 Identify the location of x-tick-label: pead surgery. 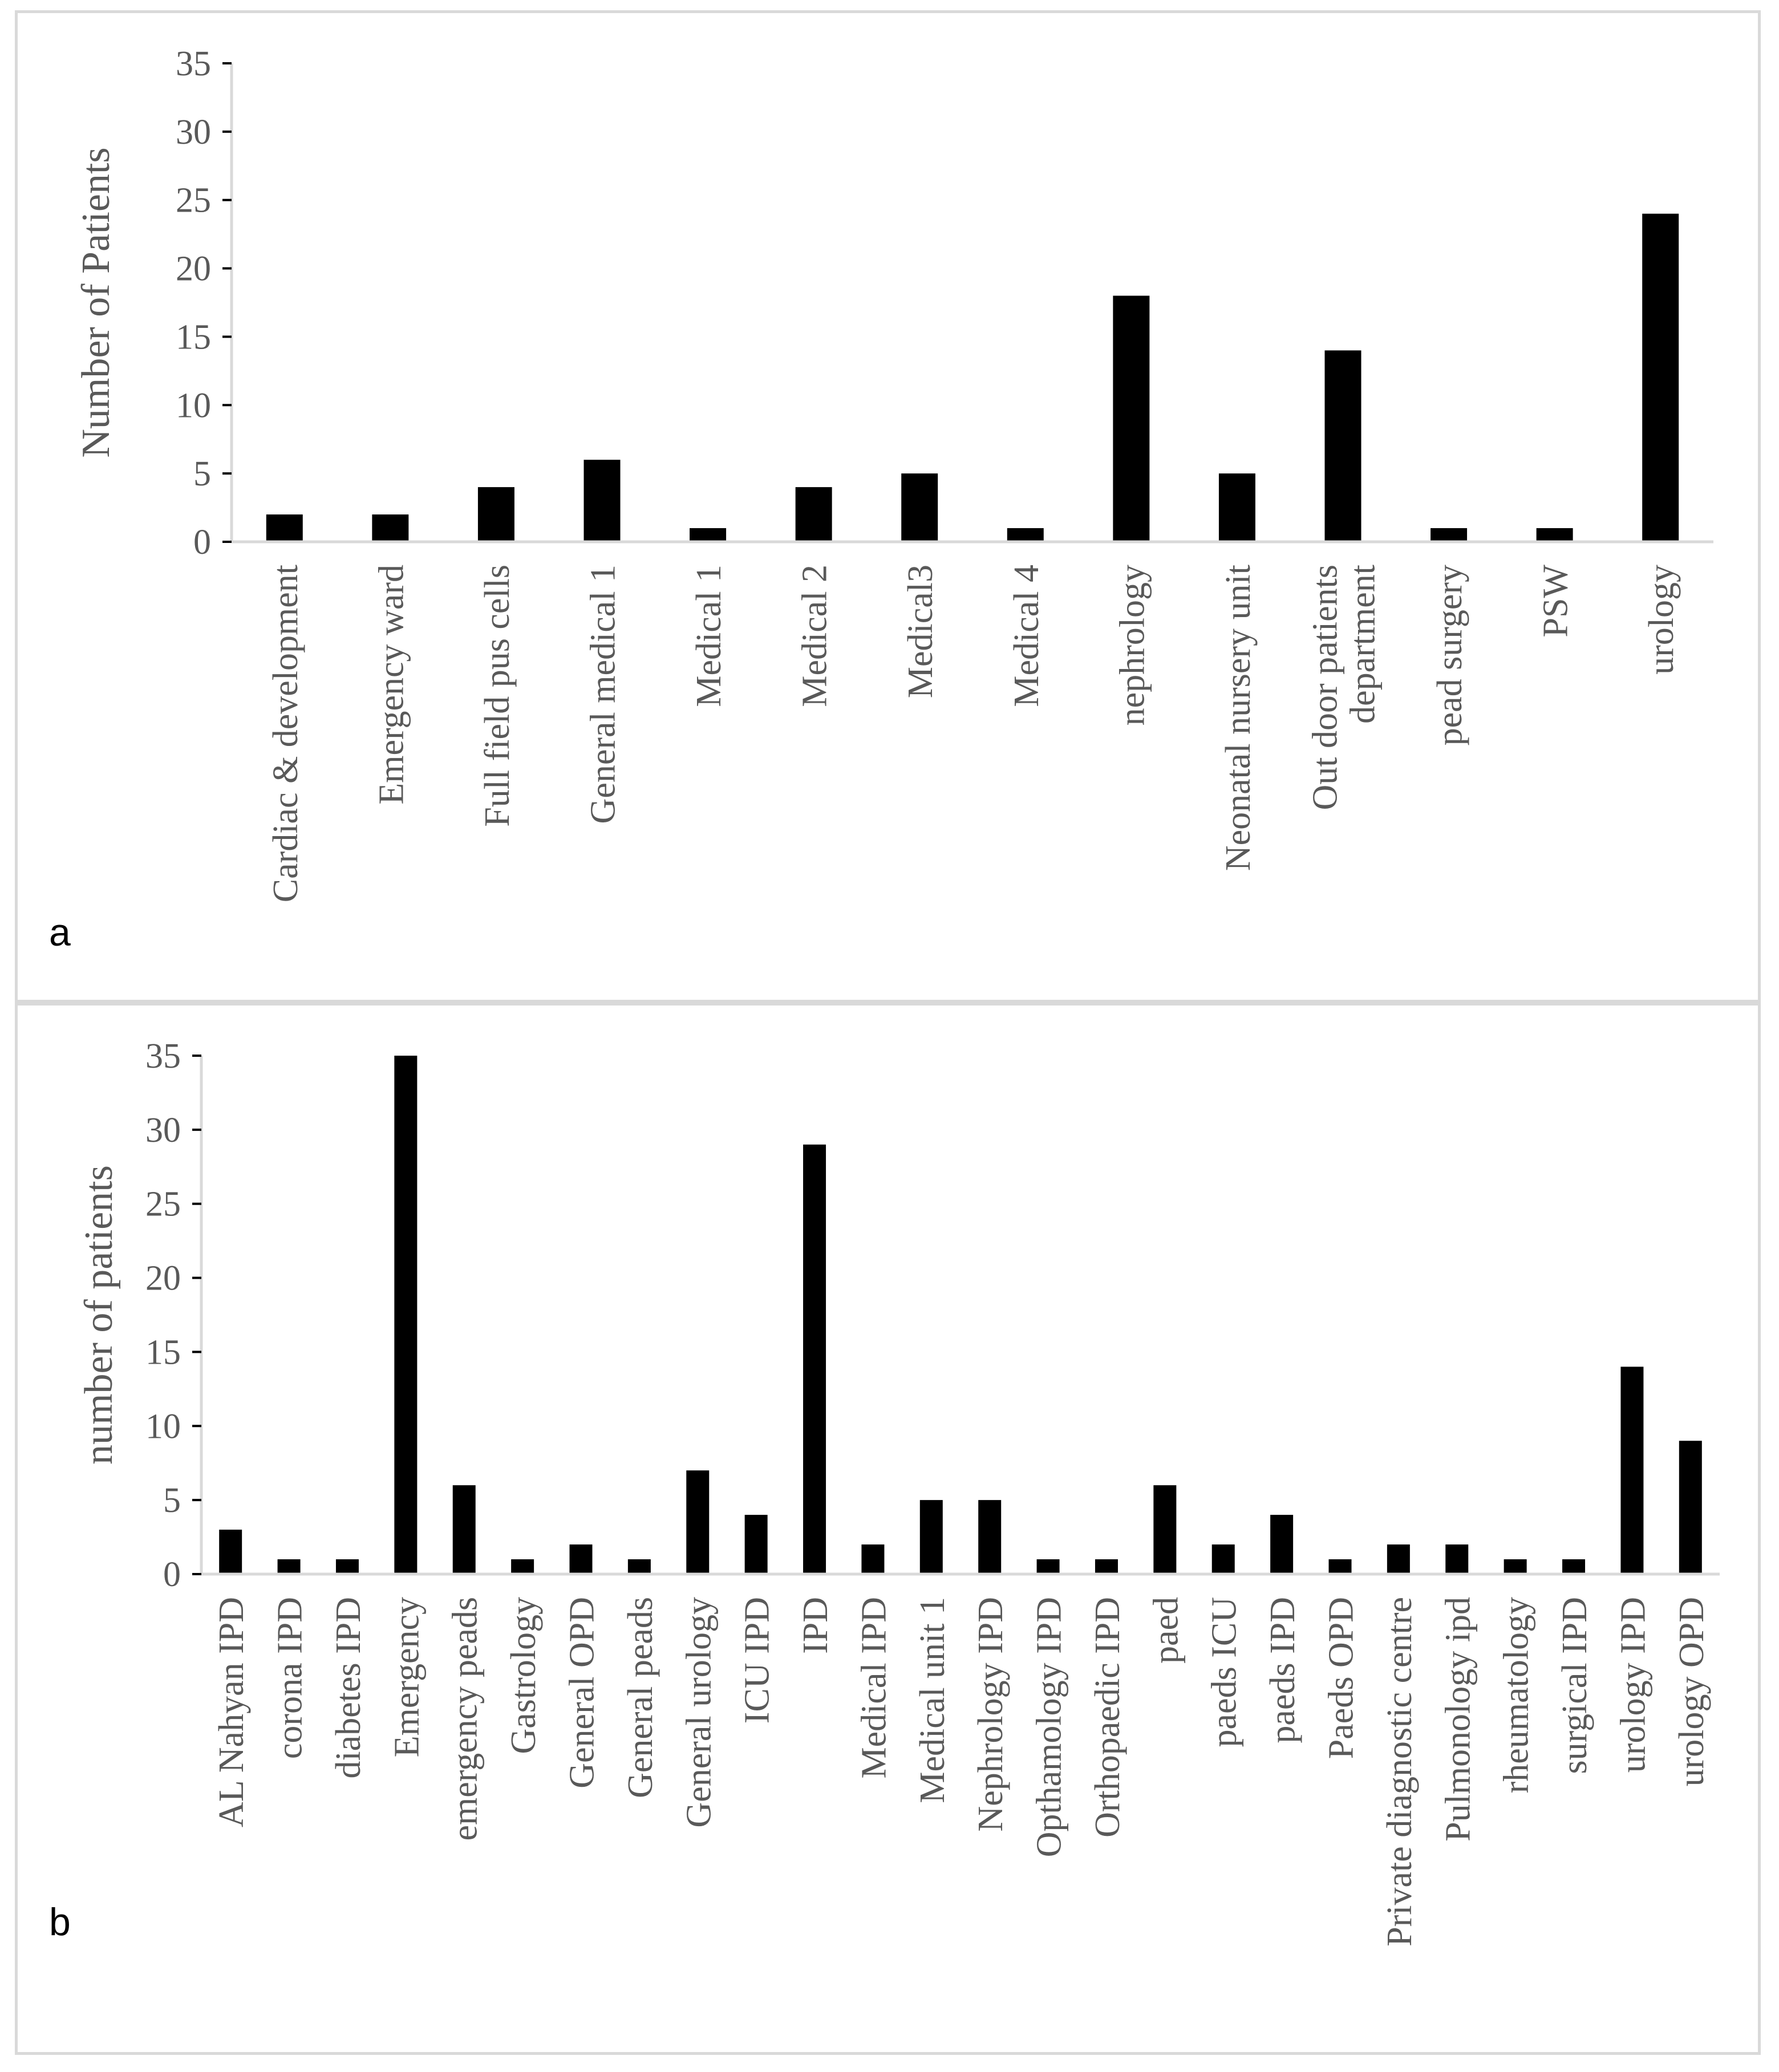
(1450, 655).